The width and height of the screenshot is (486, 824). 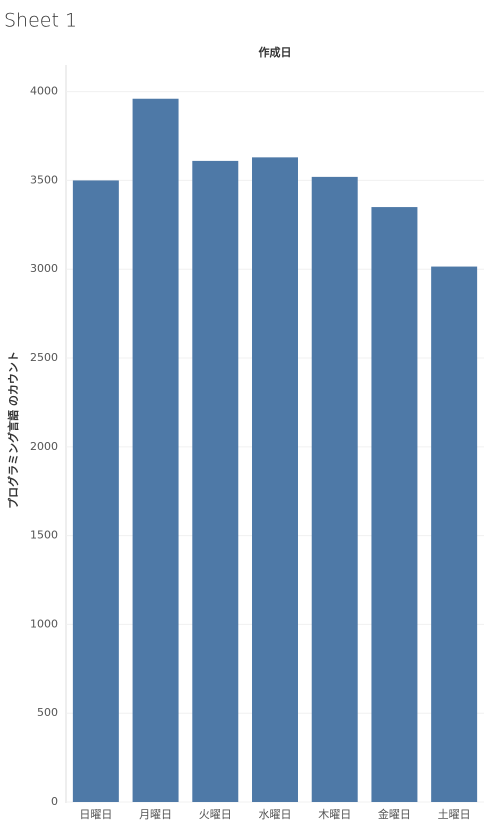 What do you see at coordinates (44, 268) in the screenshot?
I see `y-tick-label: 3000` at bounding box center [44, 268].